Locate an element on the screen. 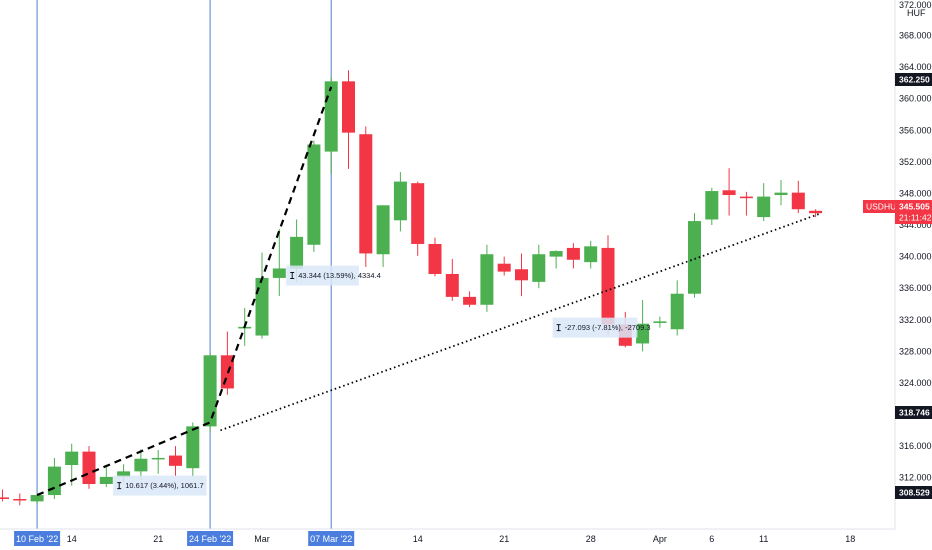 The height and width of the screenshot is (550, 932). svg-text: 362.250 is located at coordinates (914, 80).